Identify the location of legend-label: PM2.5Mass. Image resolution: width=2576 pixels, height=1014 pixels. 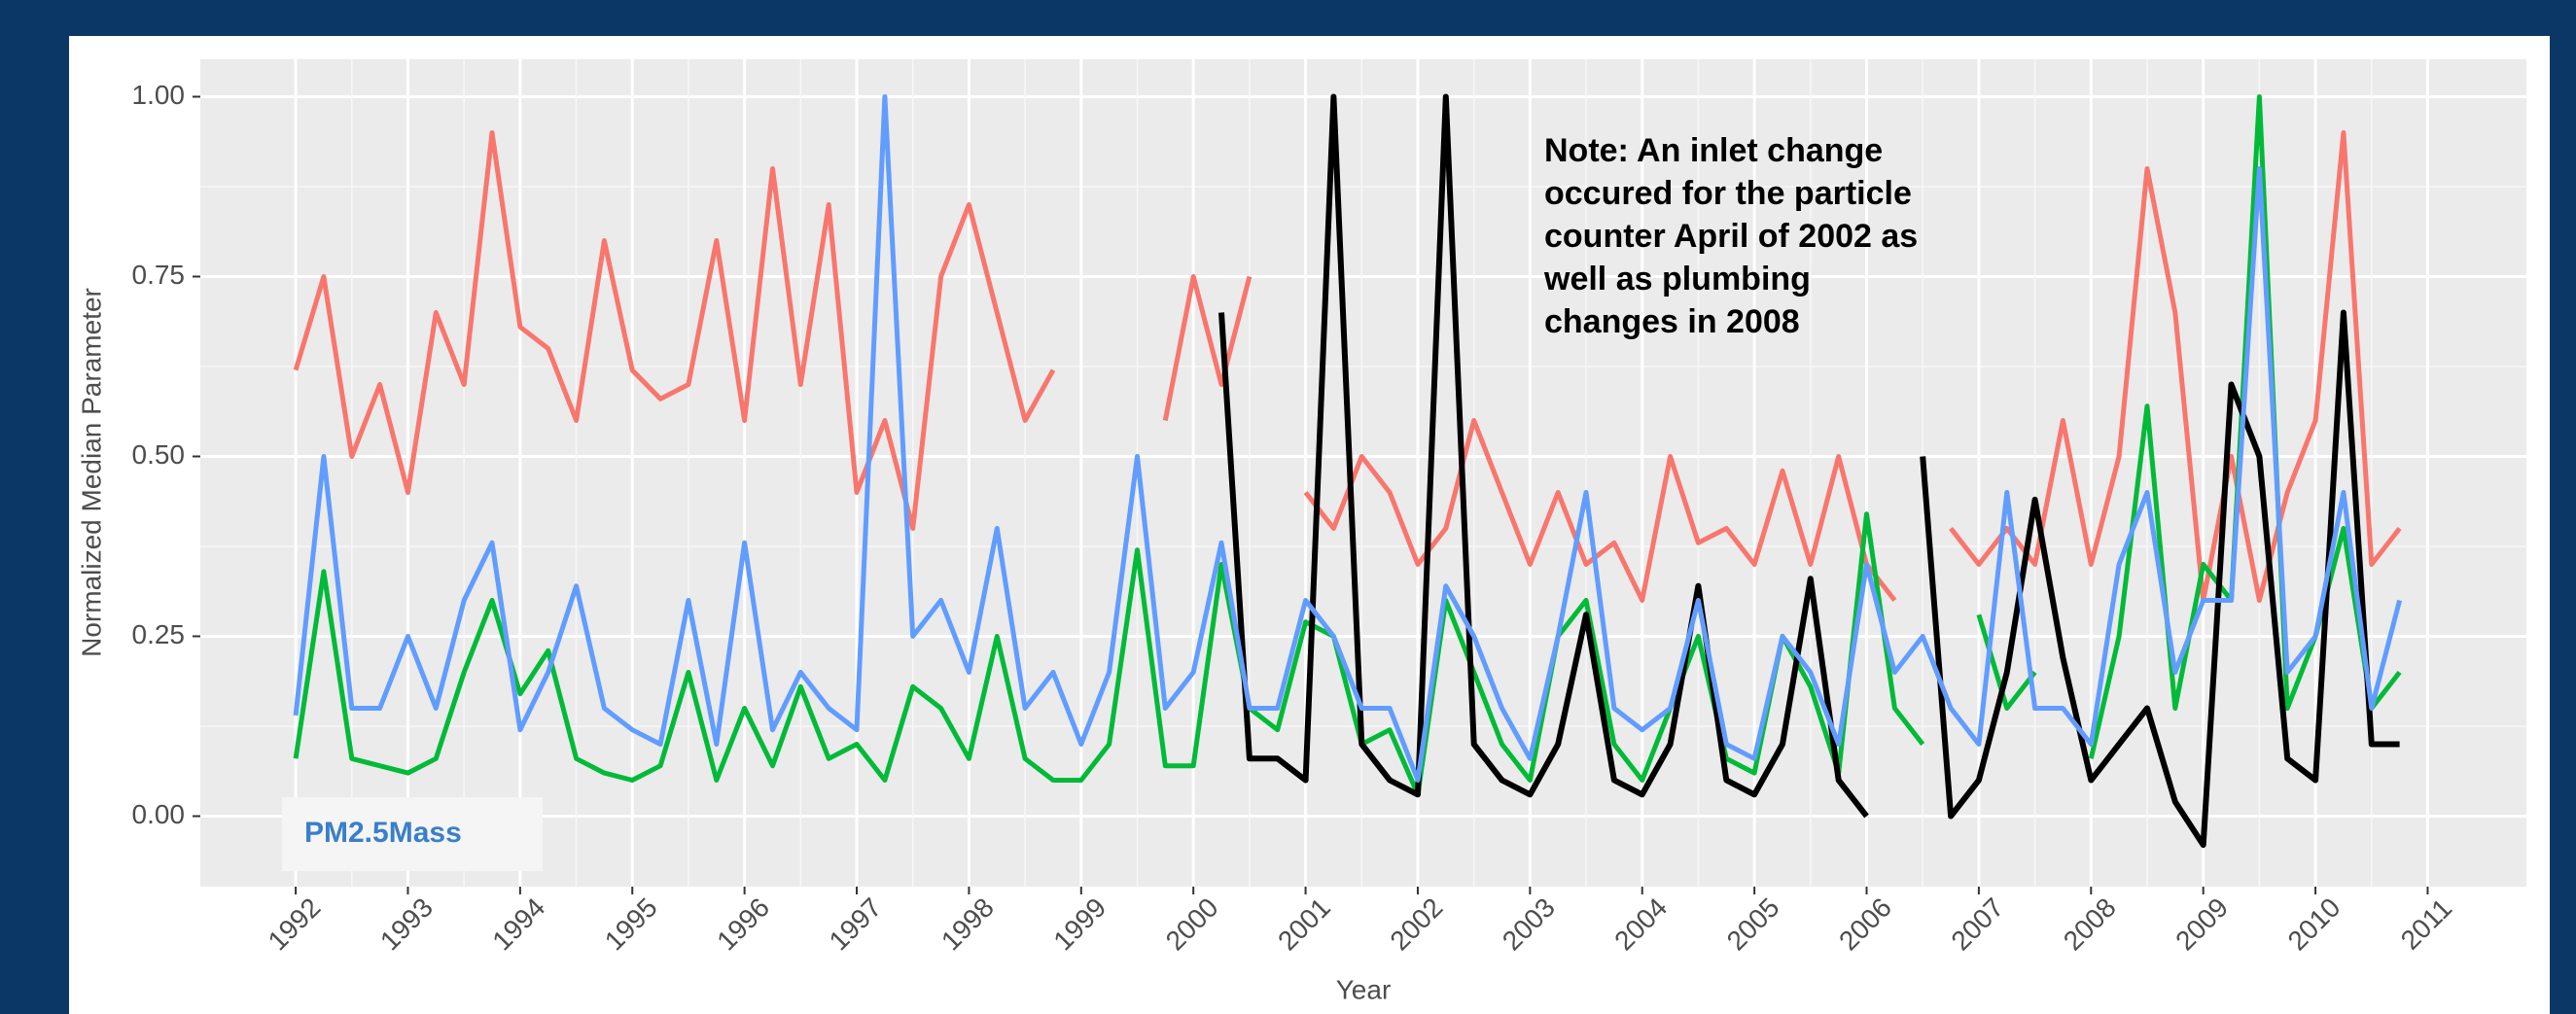
(383, 833).